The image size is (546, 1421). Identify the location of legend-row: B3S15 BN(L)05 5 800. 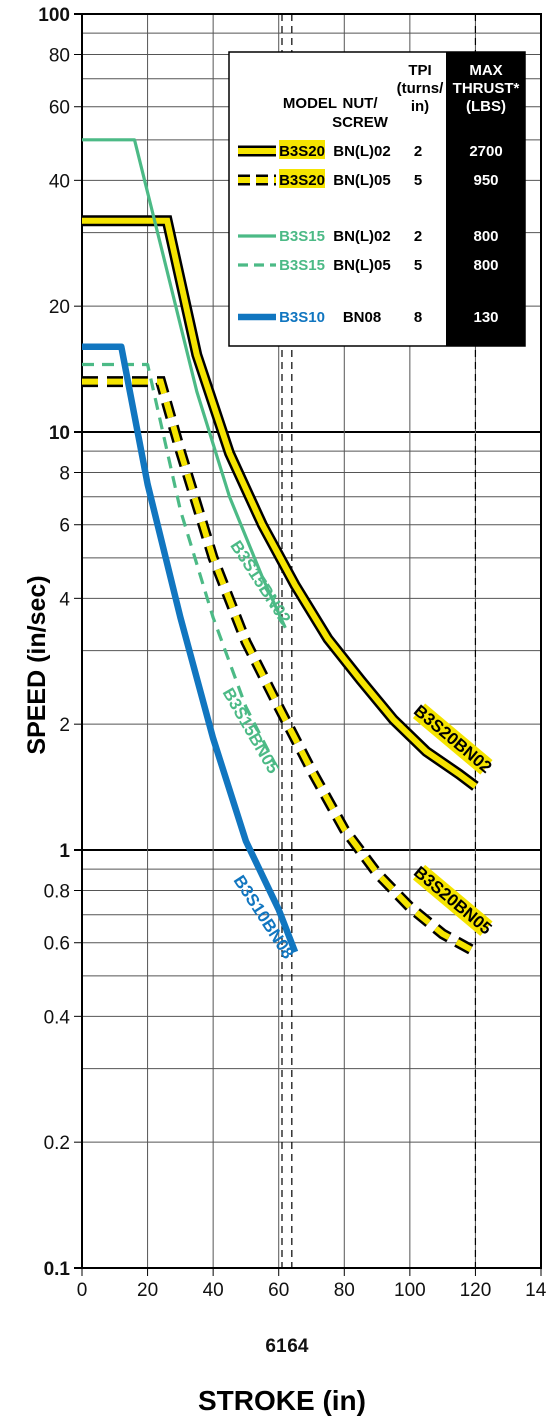
(368, 265).